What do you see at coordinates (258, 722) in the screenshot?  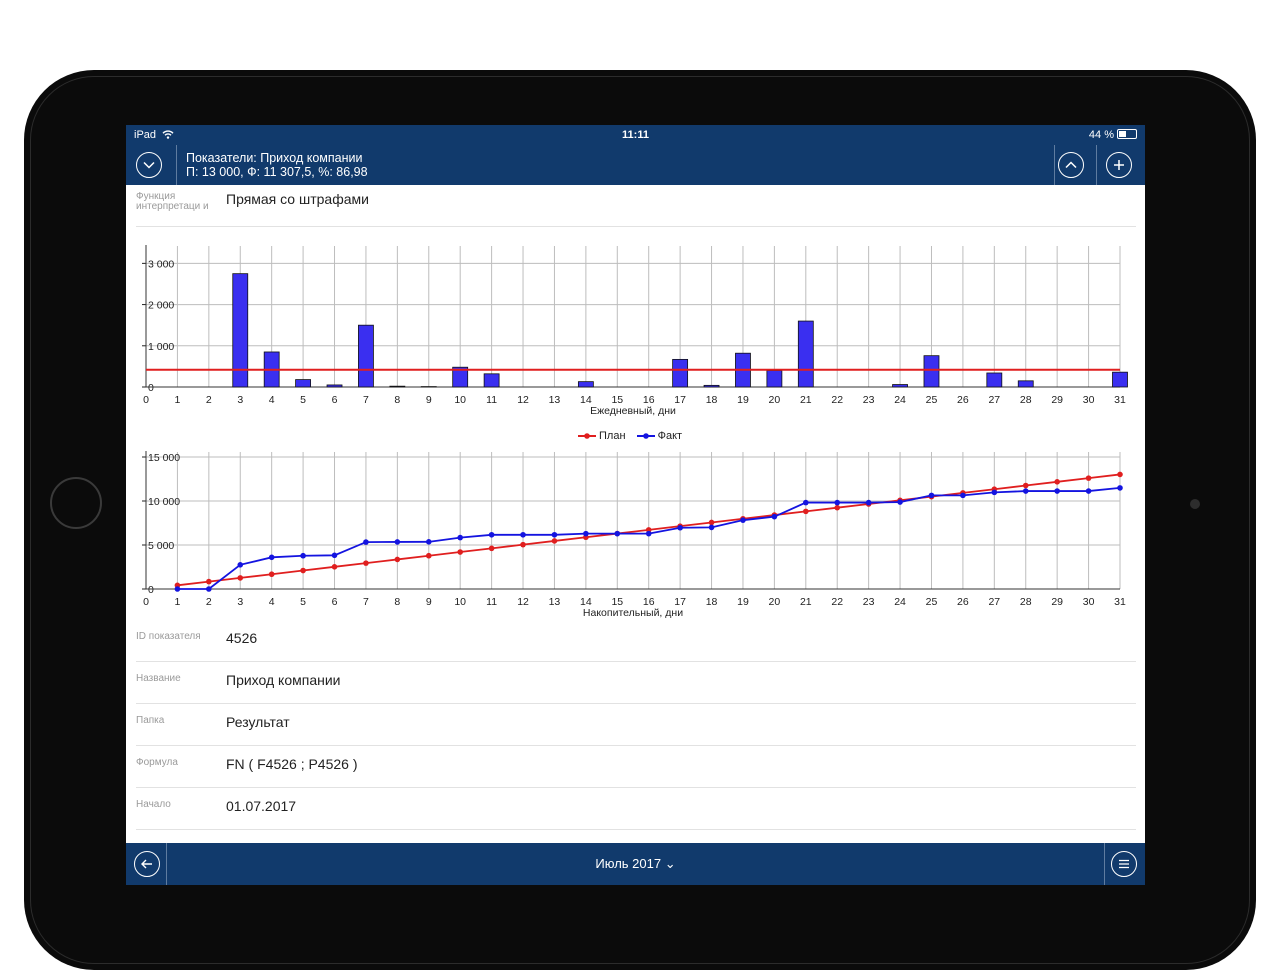 I see `detail-value: Результат` at bounding box center [258, 722].